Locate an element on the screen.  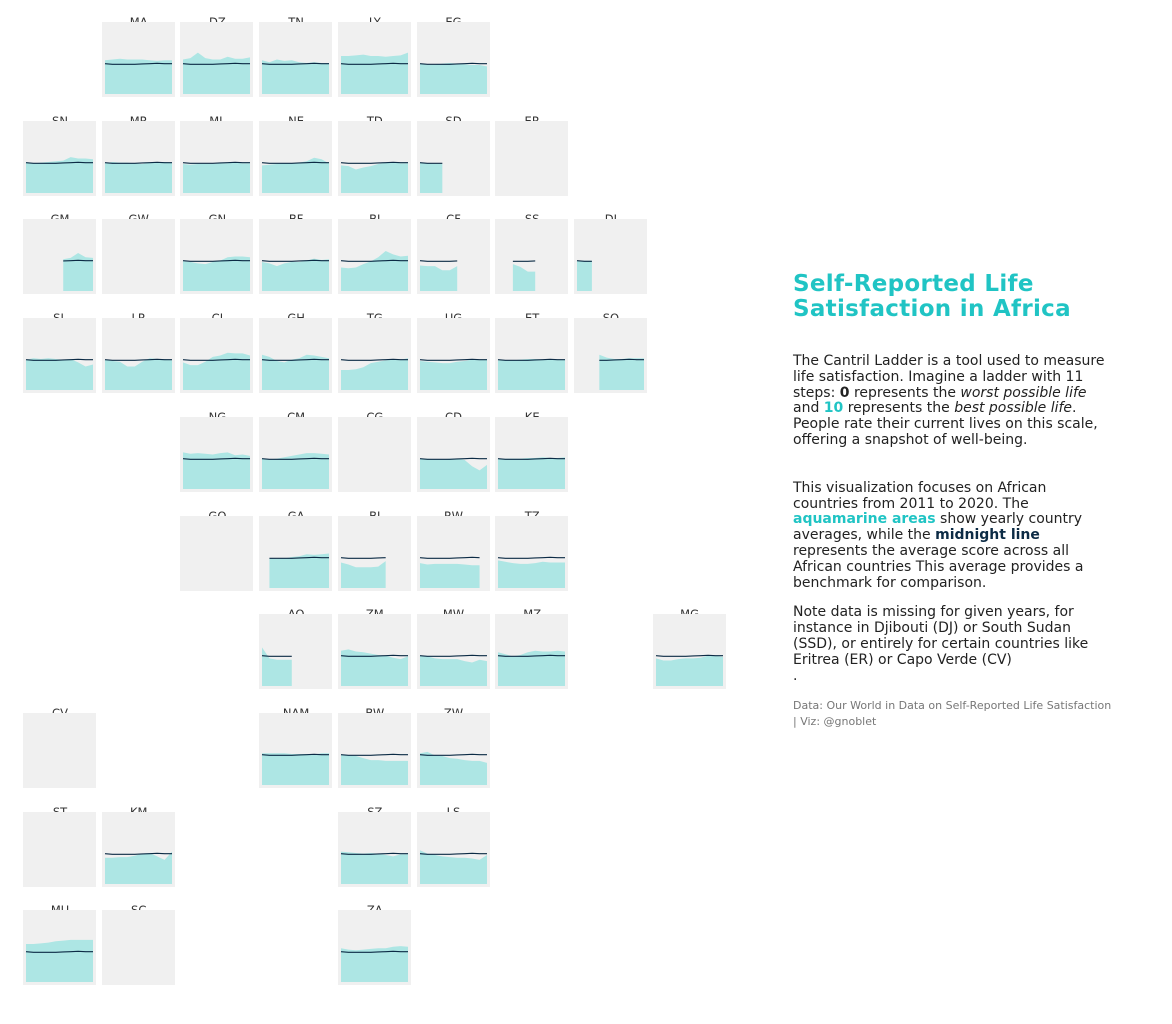
intro-zero: 0 is located at coordinates (844, 392).